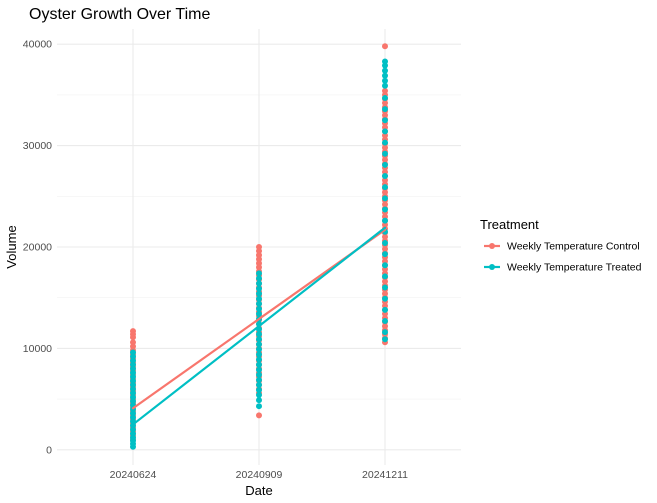  I want to click on x-tick-label: 20240909, so click(259, 475).